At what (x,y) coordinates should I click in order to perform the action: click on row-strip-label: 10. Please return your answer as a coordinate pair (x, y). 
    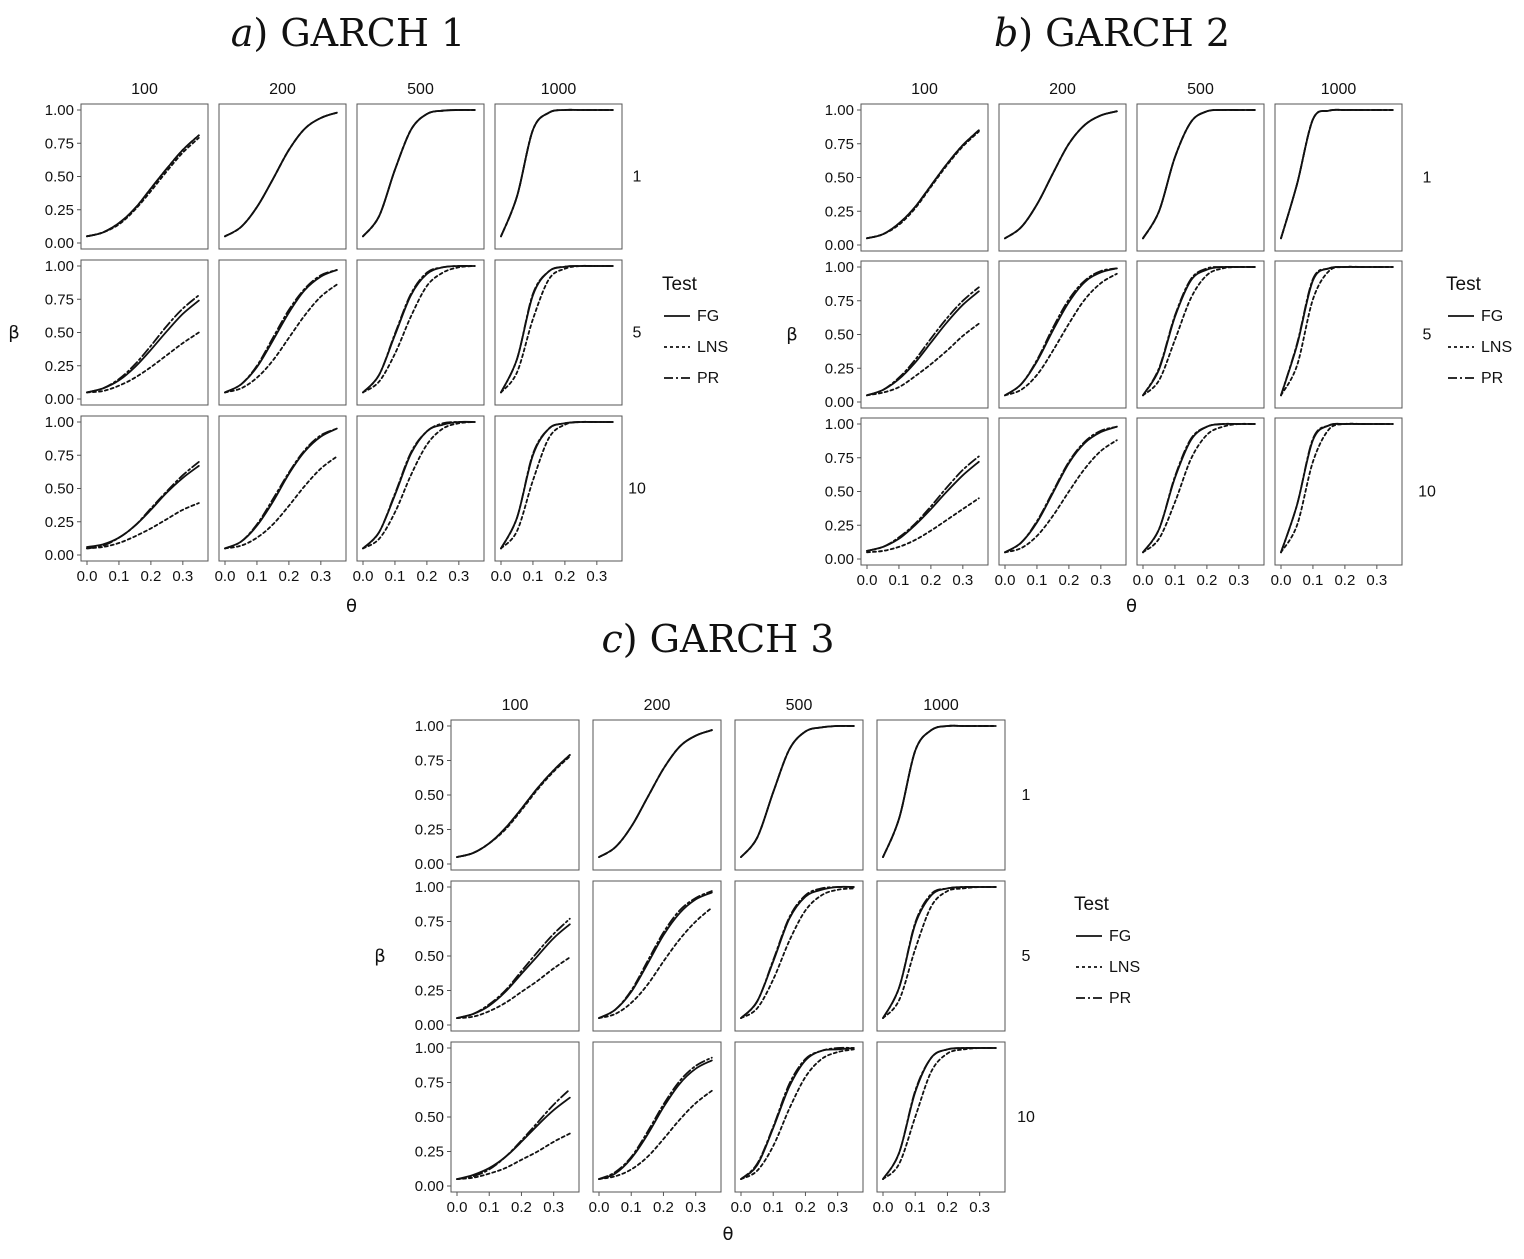
    Looking at the image, I should click on (1026, 1117).